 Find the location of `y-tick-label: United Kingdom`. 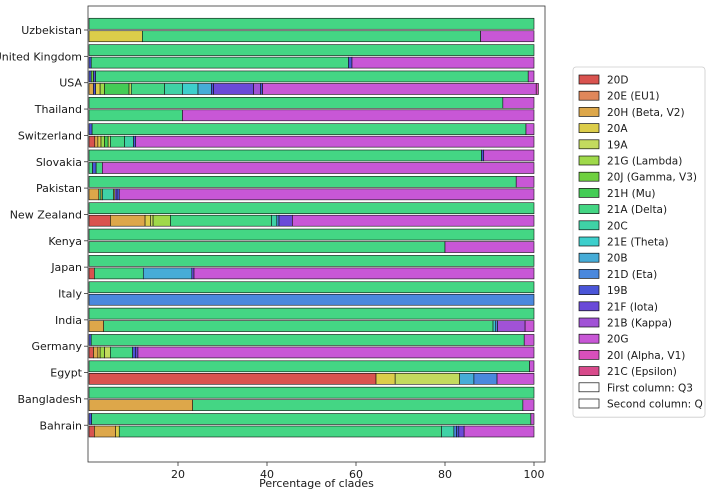

y-tick-label: United Kingdom is located at coordinates (41, 56).